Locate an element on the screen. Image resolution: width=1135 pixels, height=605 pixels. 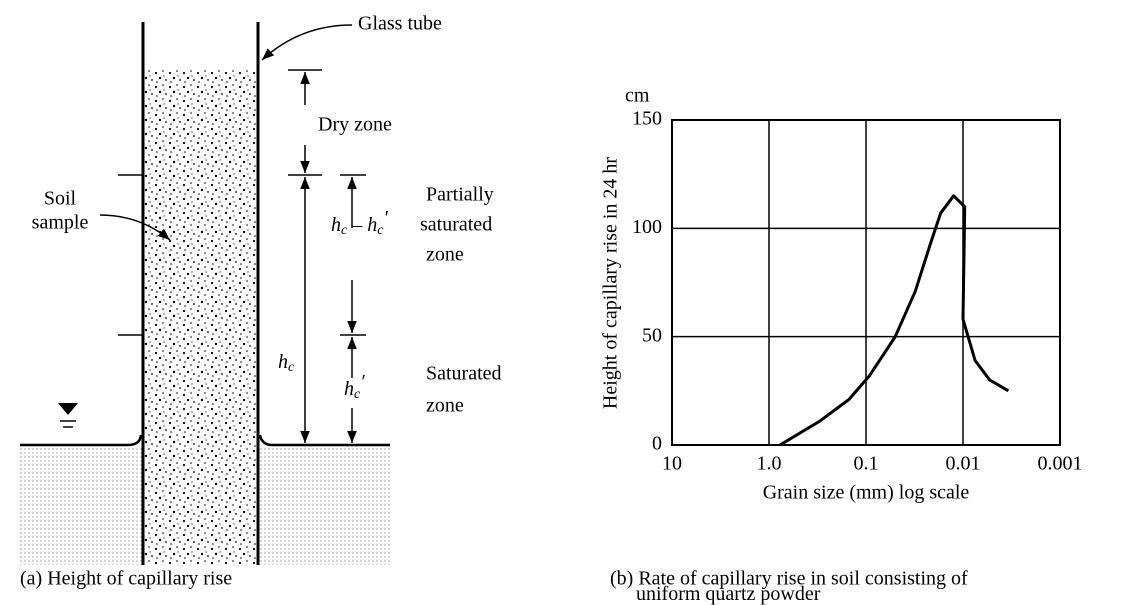
x-axis-label: Grain size (mm) log scale is located at coordinates (866, 493).